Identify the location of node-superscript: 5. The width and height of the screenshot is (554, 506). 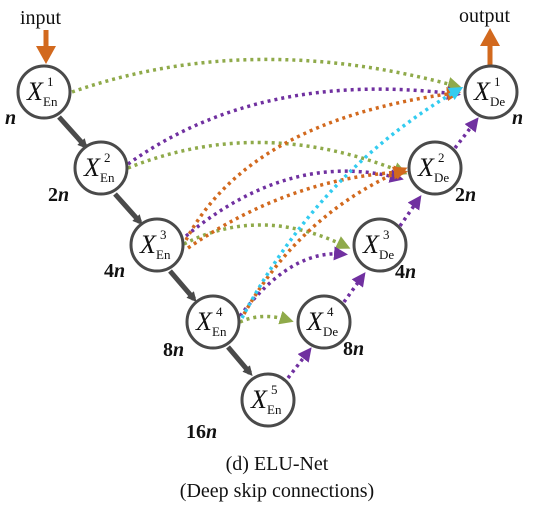
(274, 389).